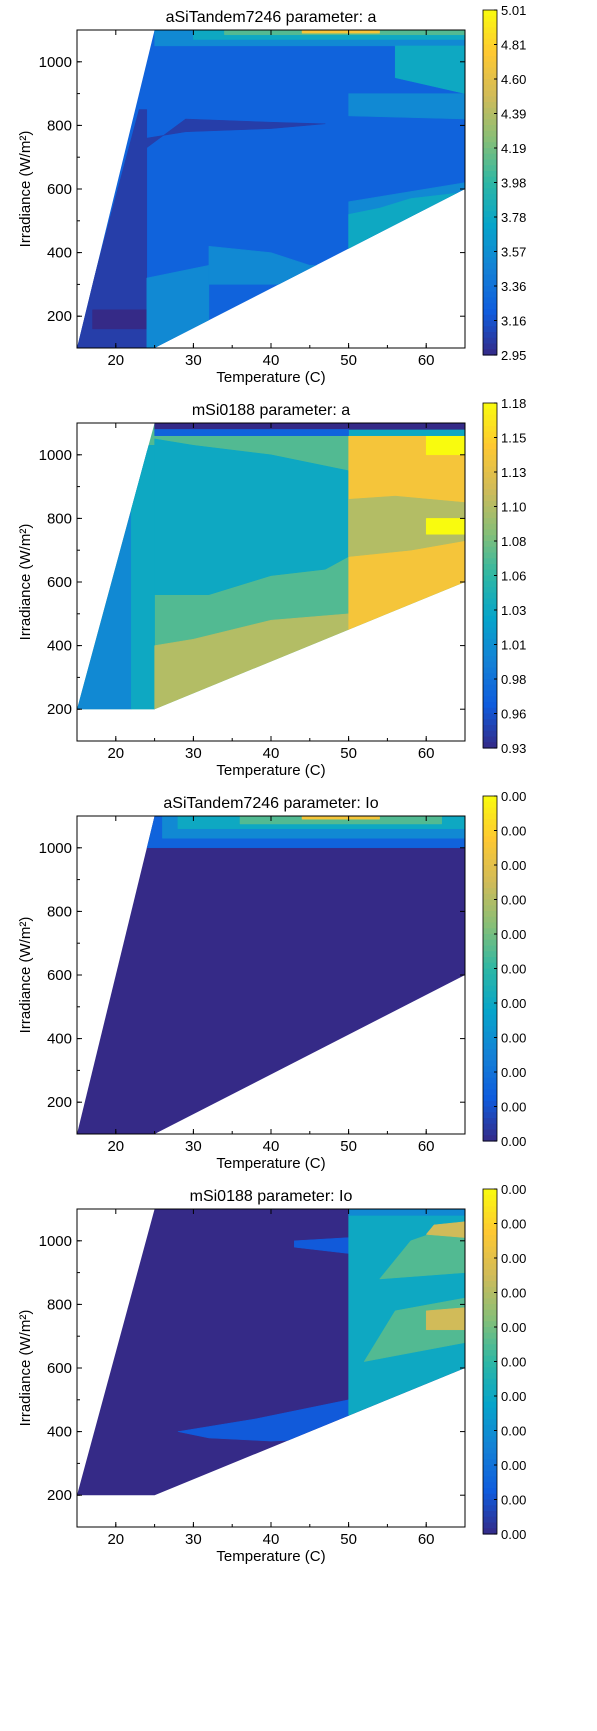  I want to click on y-tick-label: 400, so click(59, 1039).